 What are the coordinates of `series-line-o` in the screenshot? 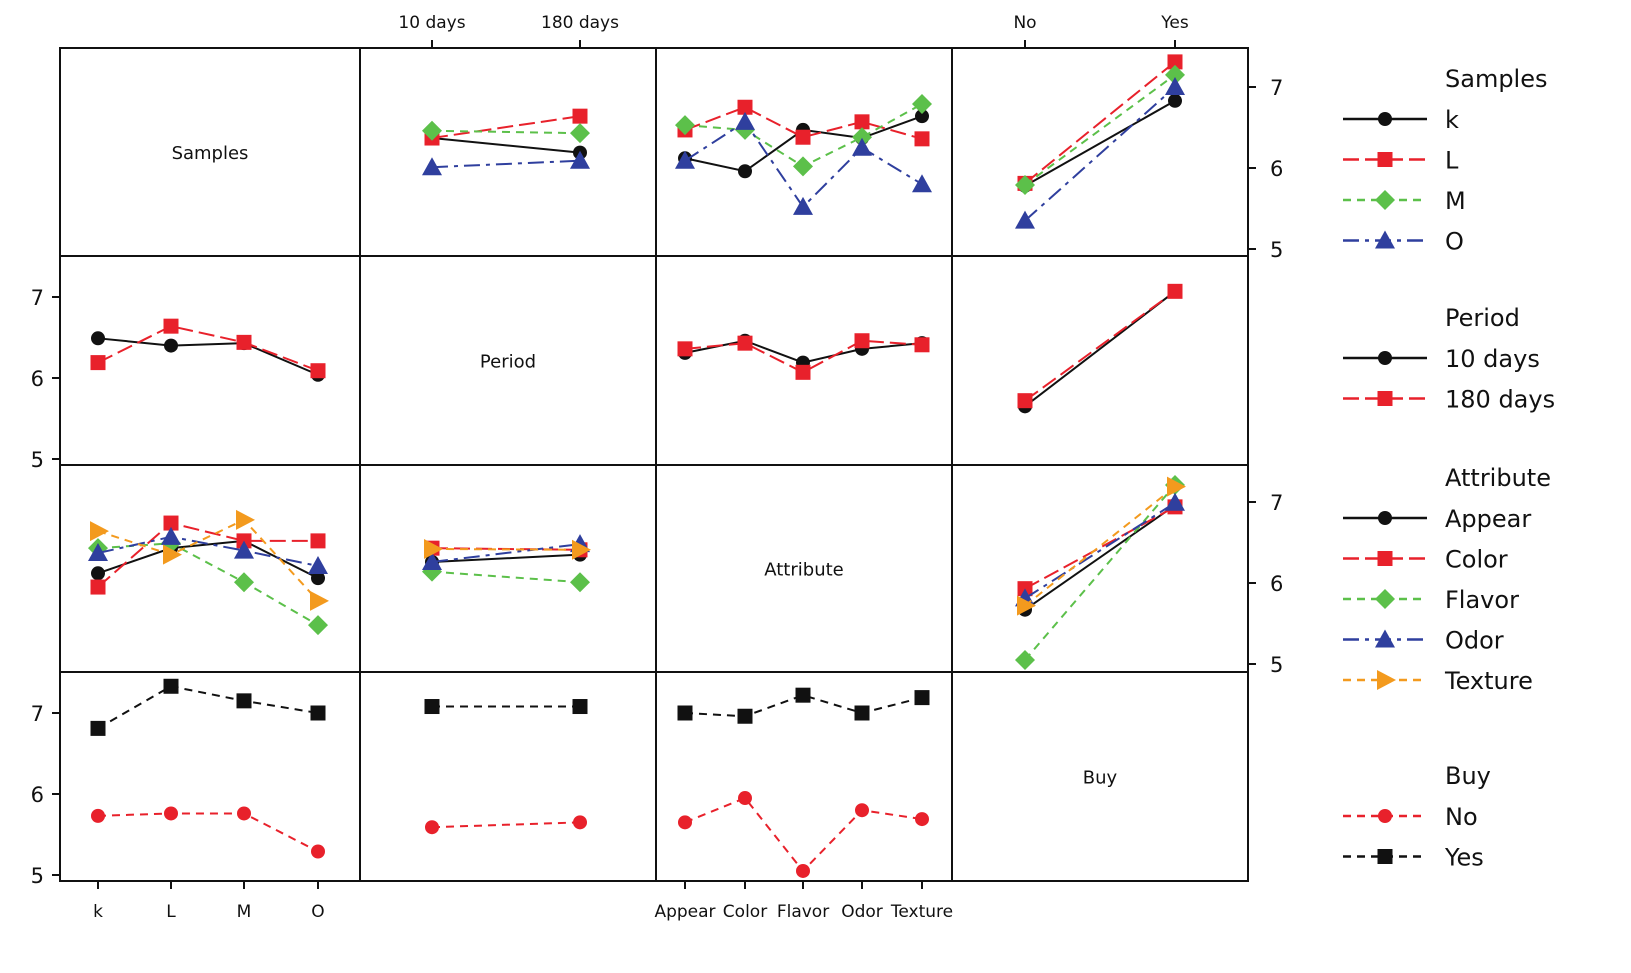 It's located at (506, 164).